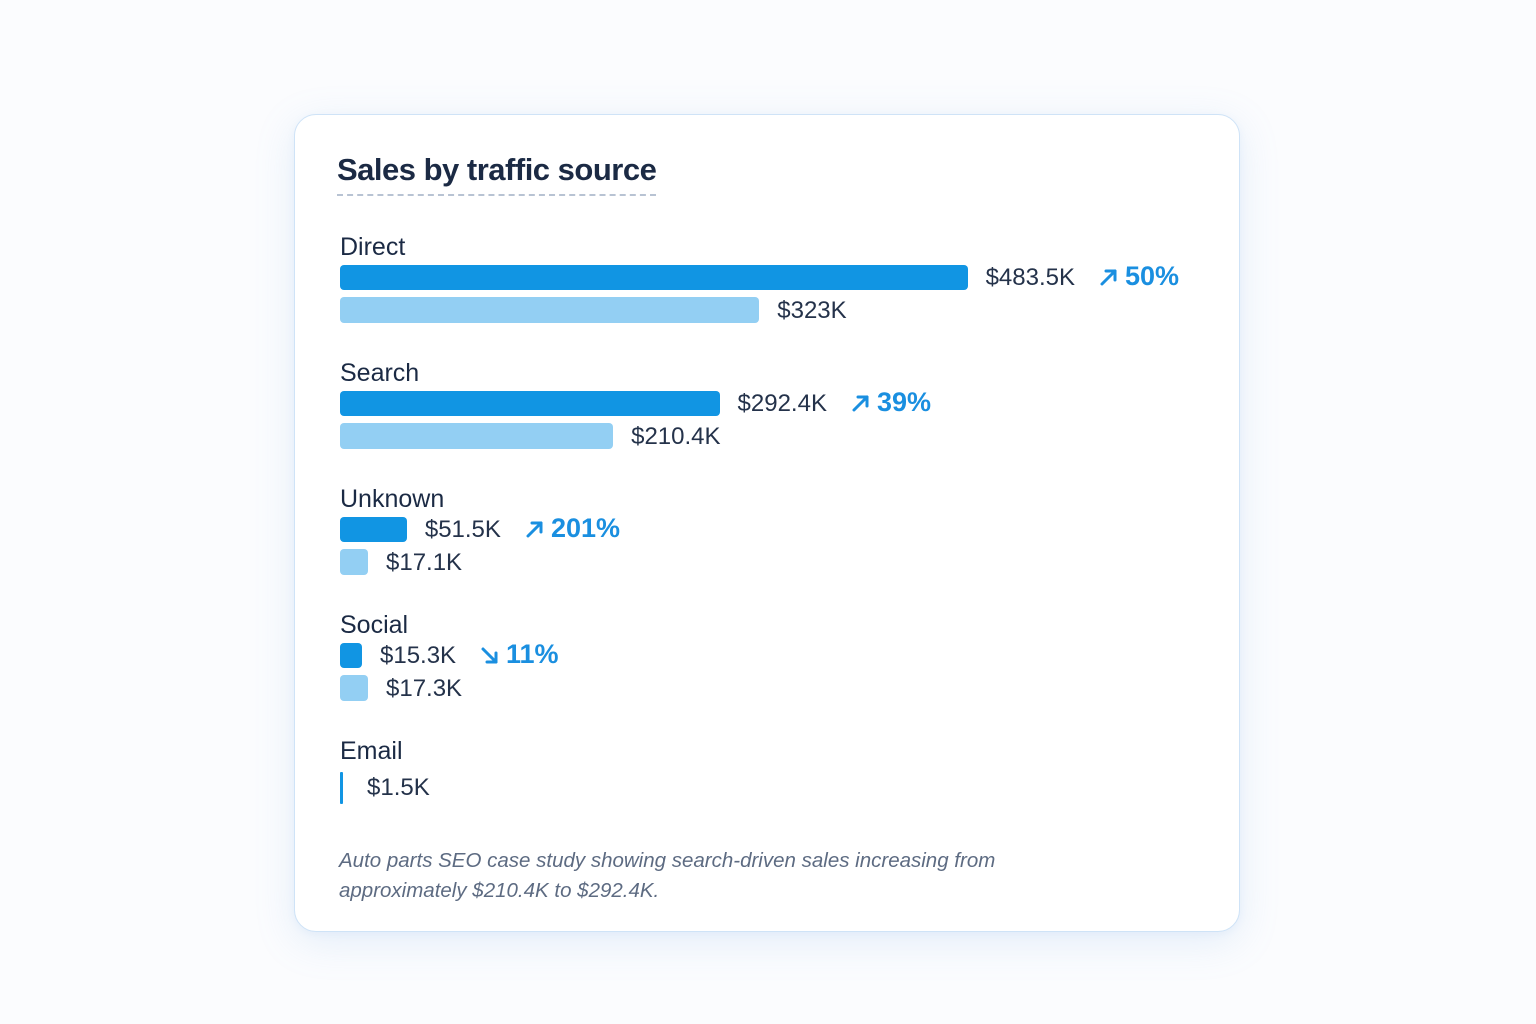  What do you see at coordinates (497, 174) in the screenshot?
I see `chart-title: Sales by traffic source` at bounding box center [497, 174].